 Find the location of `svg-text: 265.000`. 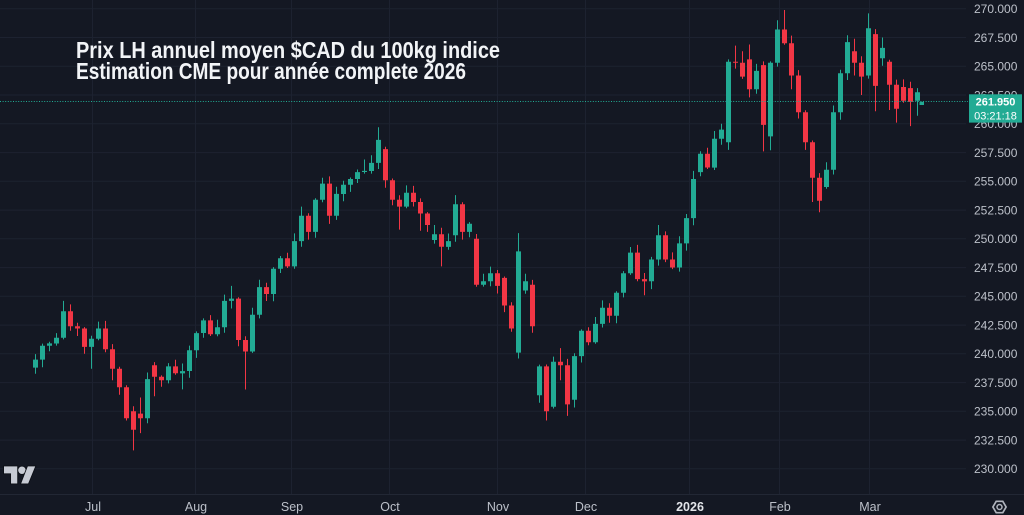

svg-text: 265.000 is located at coordinates (996, 67).